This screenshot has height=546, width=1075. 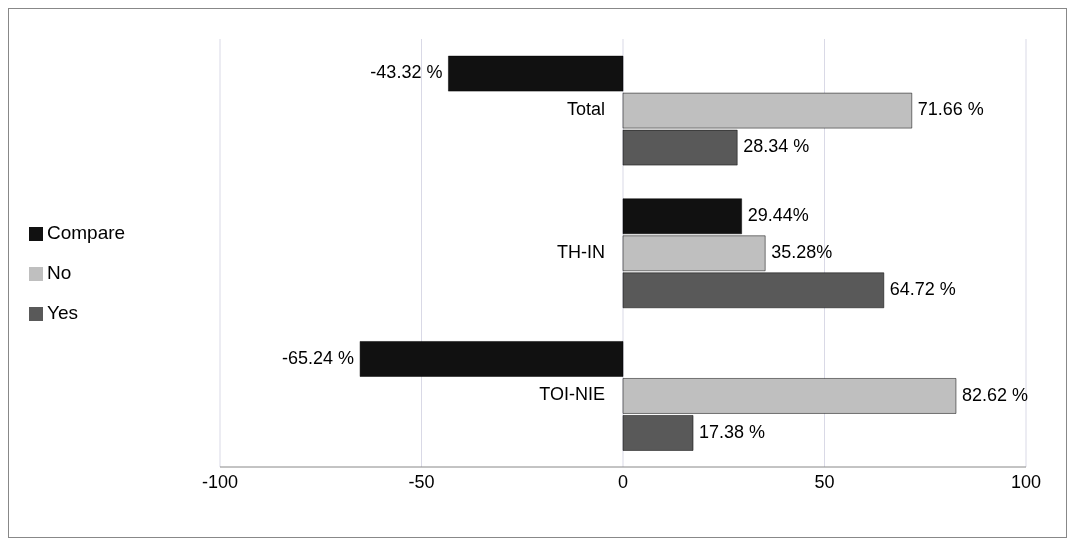 What do you see at coordinates (585, 109) in the screenshot?
I see `y-tick-label: Total` at bounding box center [585, 109].